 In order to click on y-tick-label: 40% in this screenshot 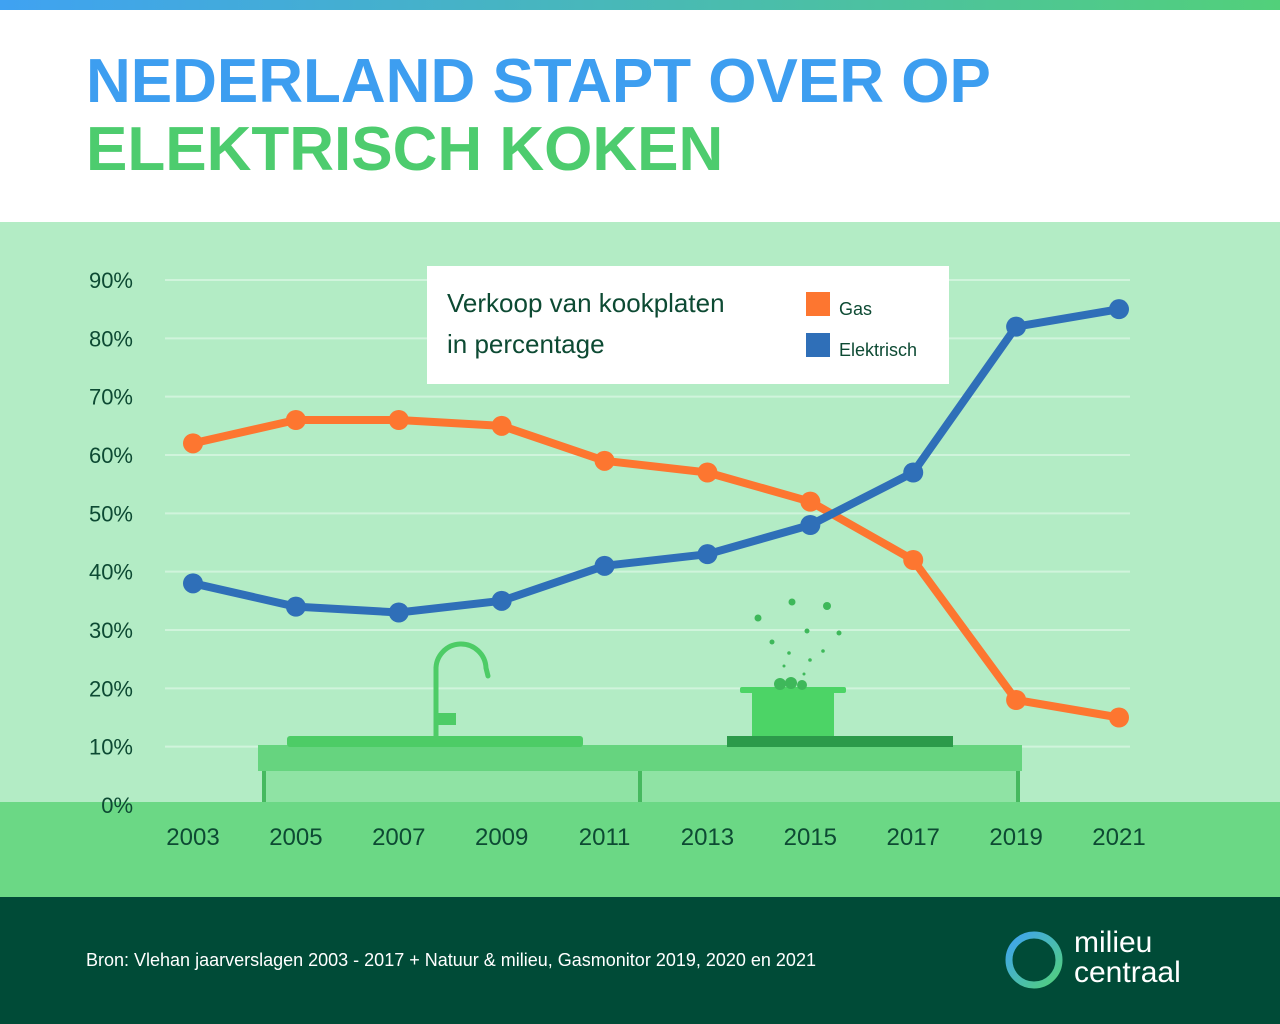, I will do `click(111, 572)`.